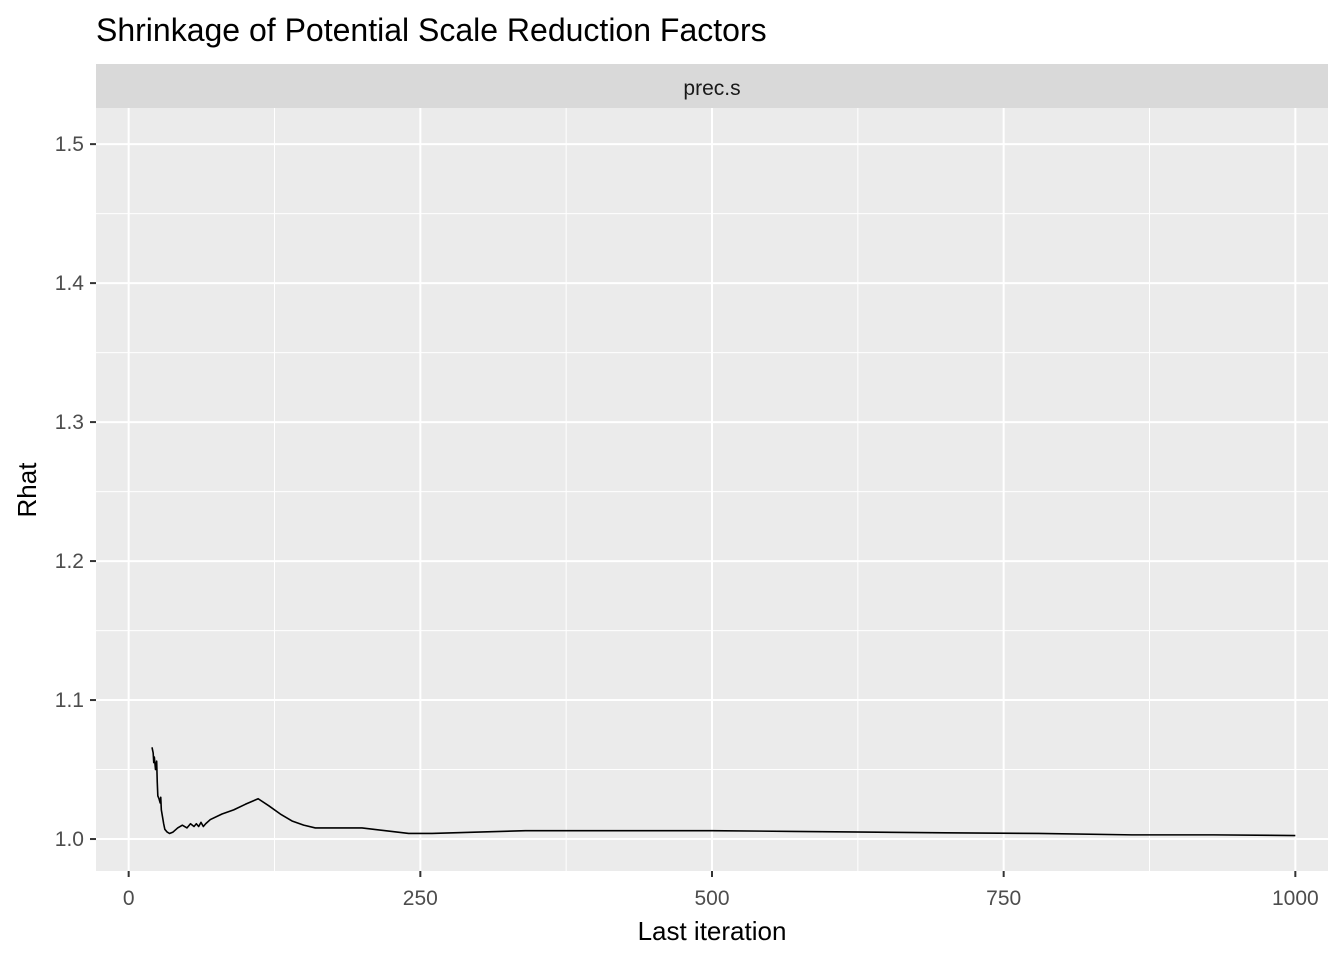  Describe the element at coordinates (69, 839) in the screenshot. I see `y-tick-label: 1.0` at that location.